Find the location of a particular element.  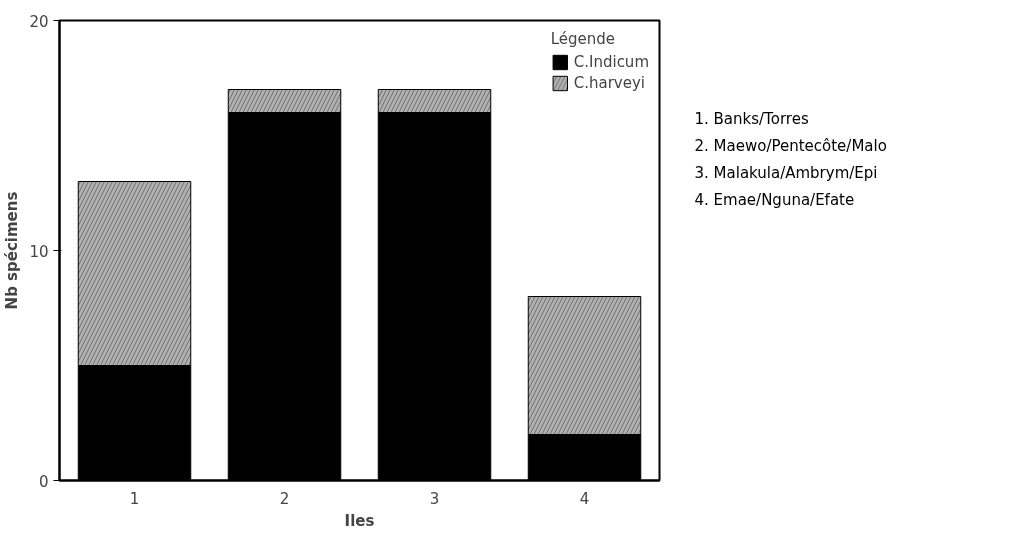

y-tick-label: 20 is located at coordinates (39, 21).